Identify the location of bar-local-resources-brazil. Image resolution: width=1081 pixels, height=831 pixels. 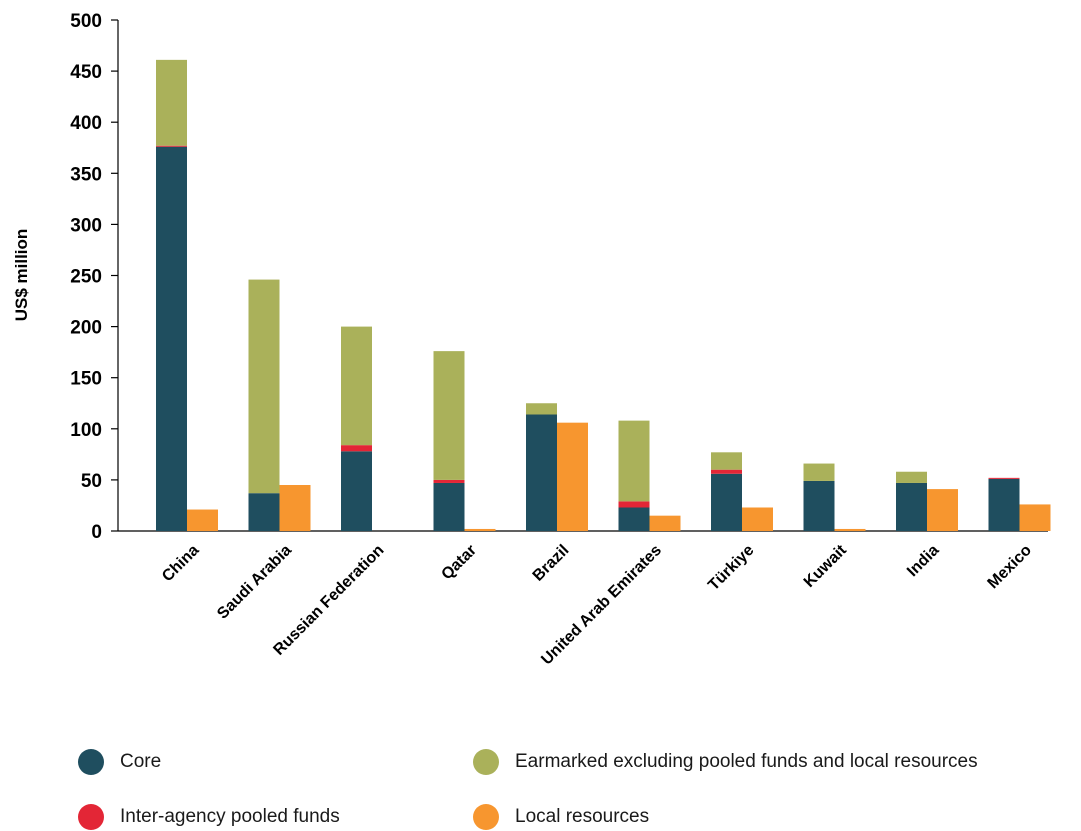
(572, 476).